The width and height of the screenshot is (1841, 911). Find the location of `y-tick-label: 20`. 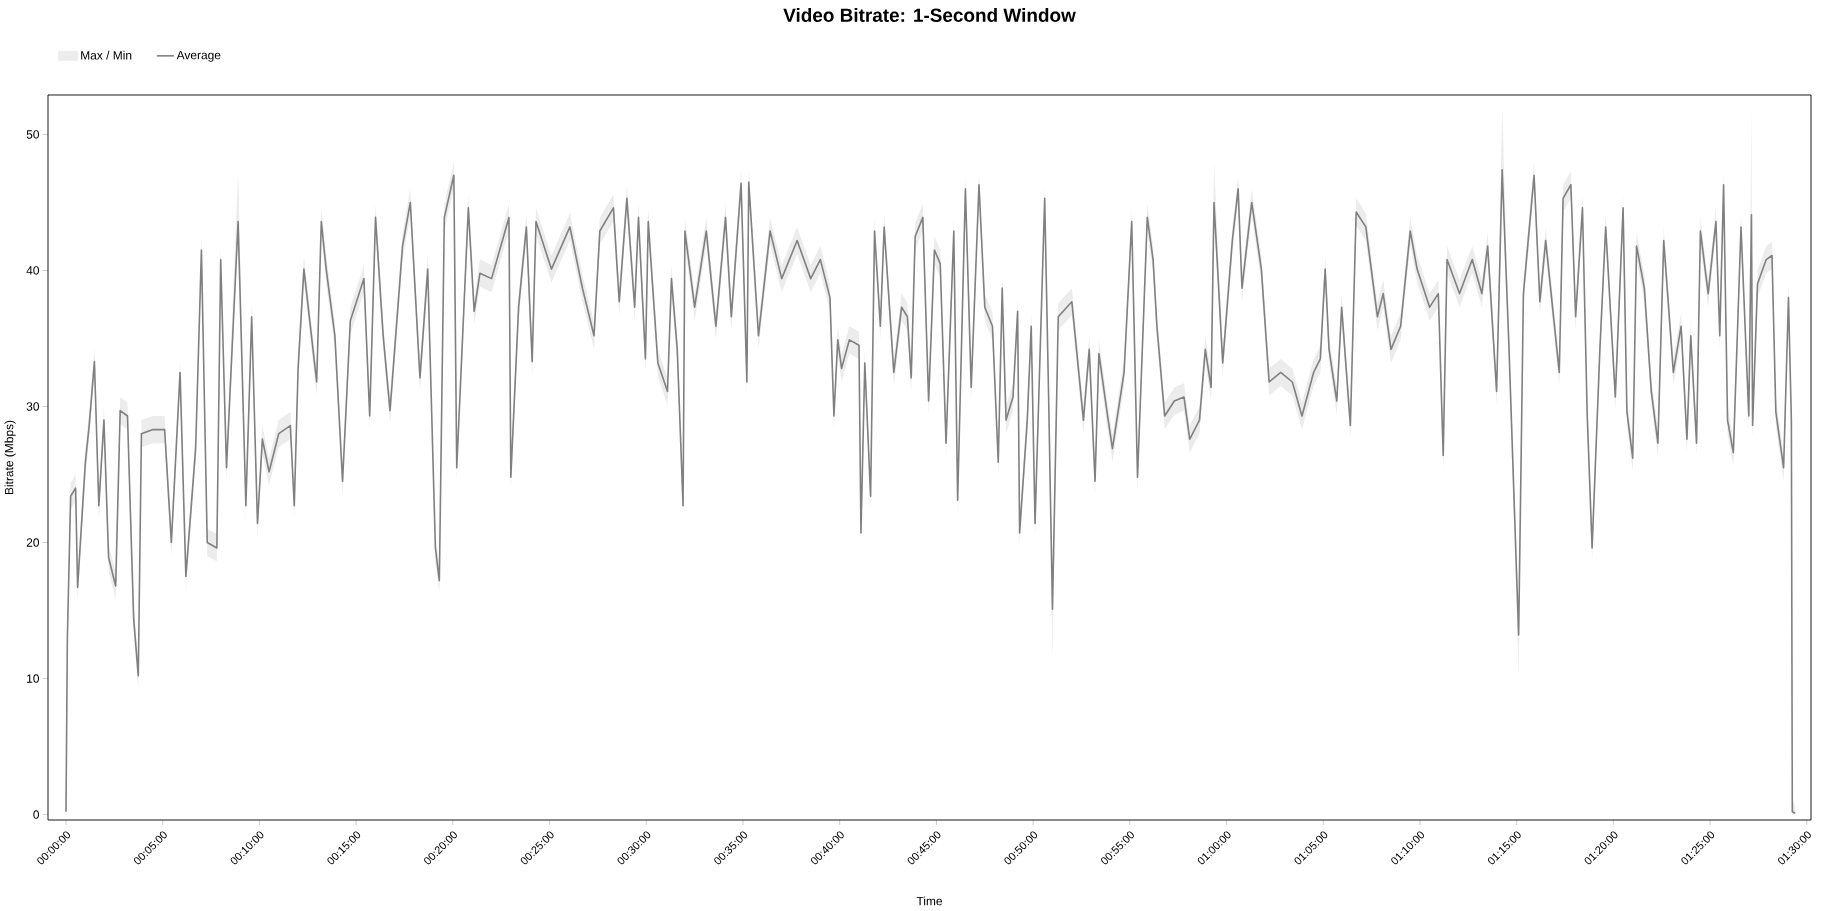

y-tick-label: 20 is located at coordinates (33, 542).